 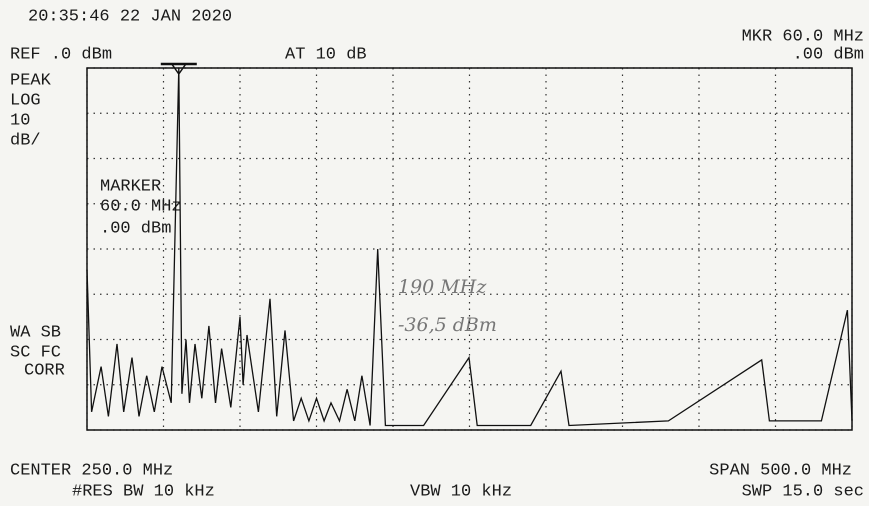 I want to click on marker-freq-header: MKR 60.0 MHz, so click(x=803, y=36).